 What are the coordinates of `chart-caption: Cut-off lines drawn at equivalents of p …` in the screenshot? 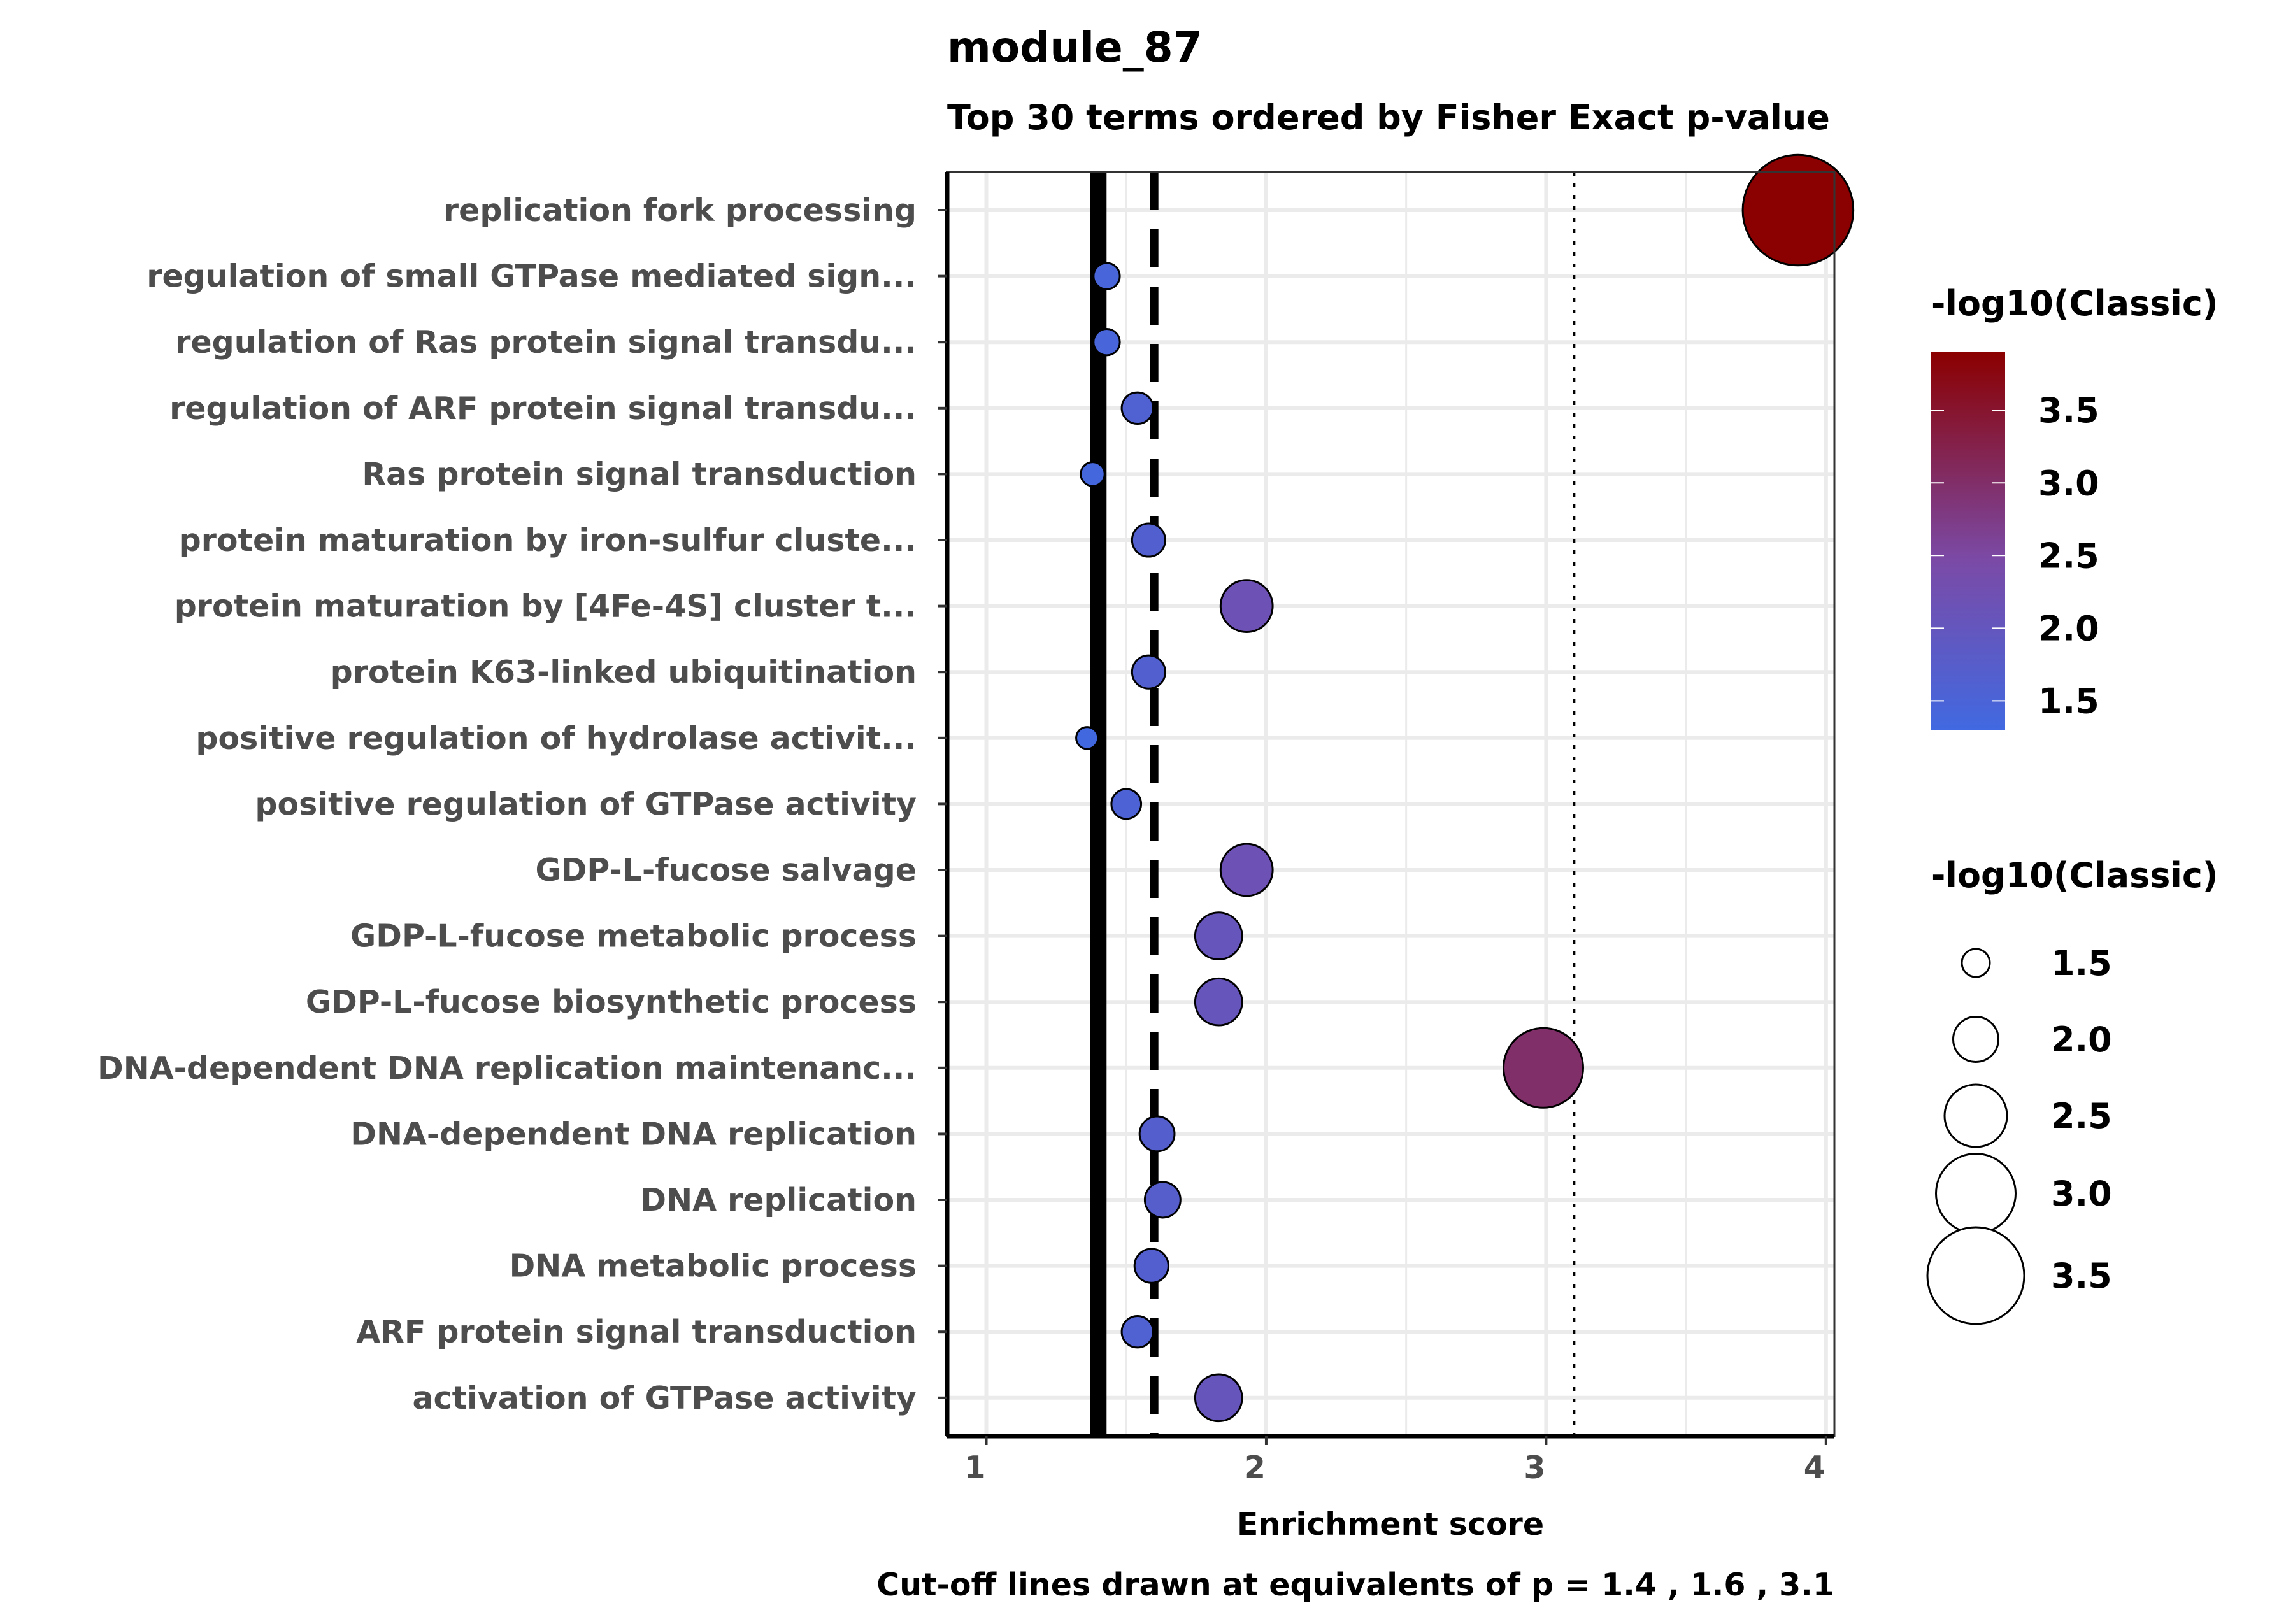 It's located at (1355, 1585).